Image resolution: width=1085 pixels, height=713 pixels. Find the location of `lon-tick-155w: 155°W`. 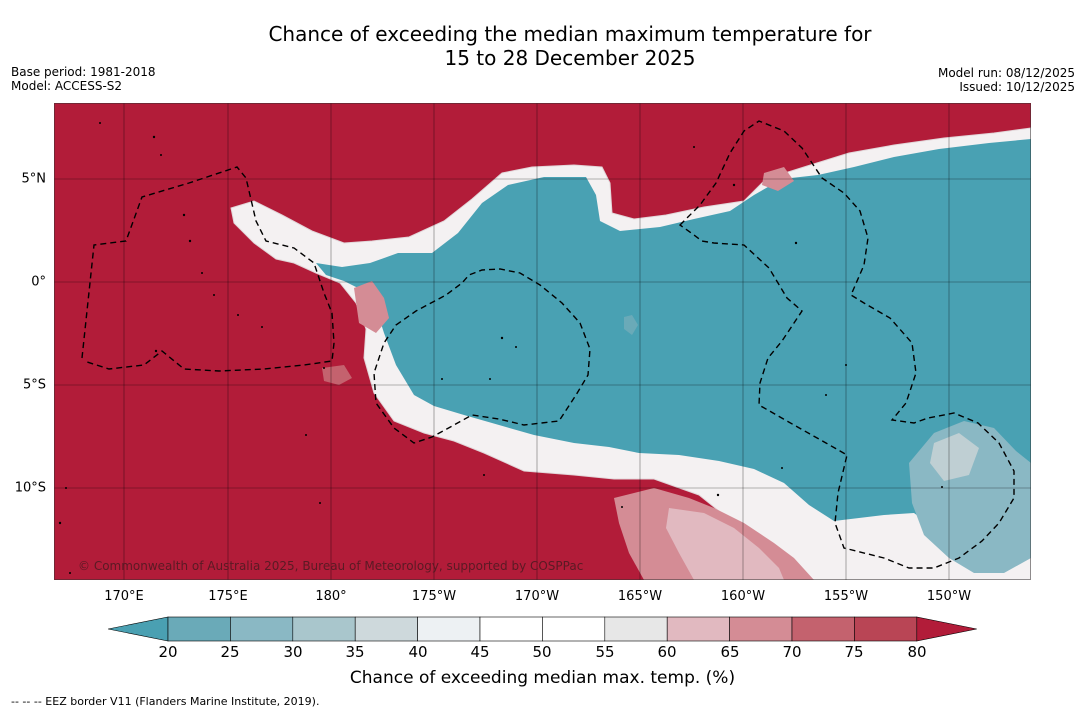

lon-tick-155w: 155°W is located at coordinates (846, 596).